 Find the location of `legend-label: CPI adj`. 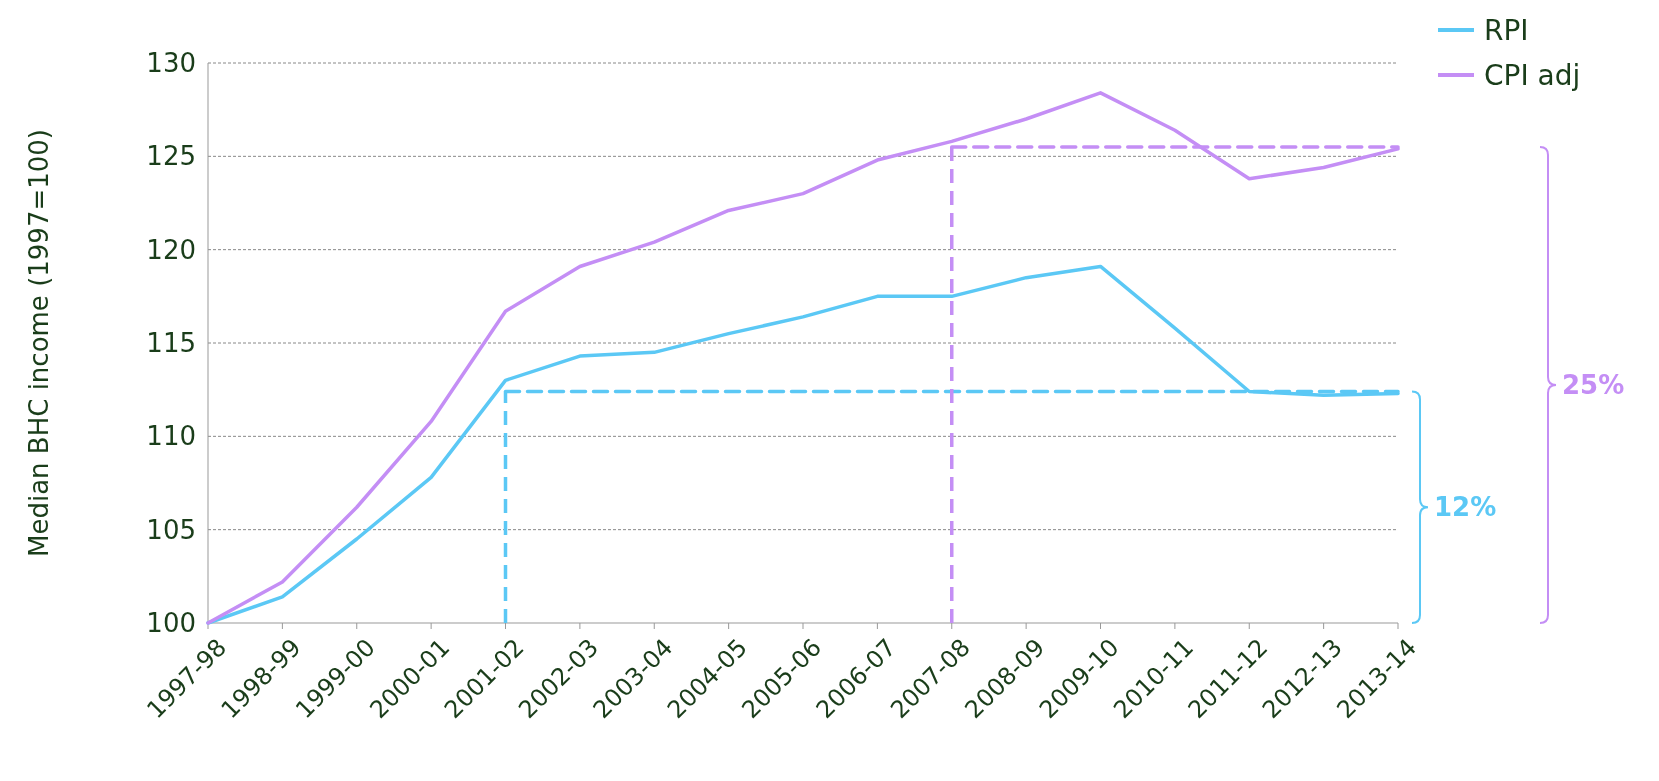

legend-label: CPI adj is located at coordinates (1532, 75).